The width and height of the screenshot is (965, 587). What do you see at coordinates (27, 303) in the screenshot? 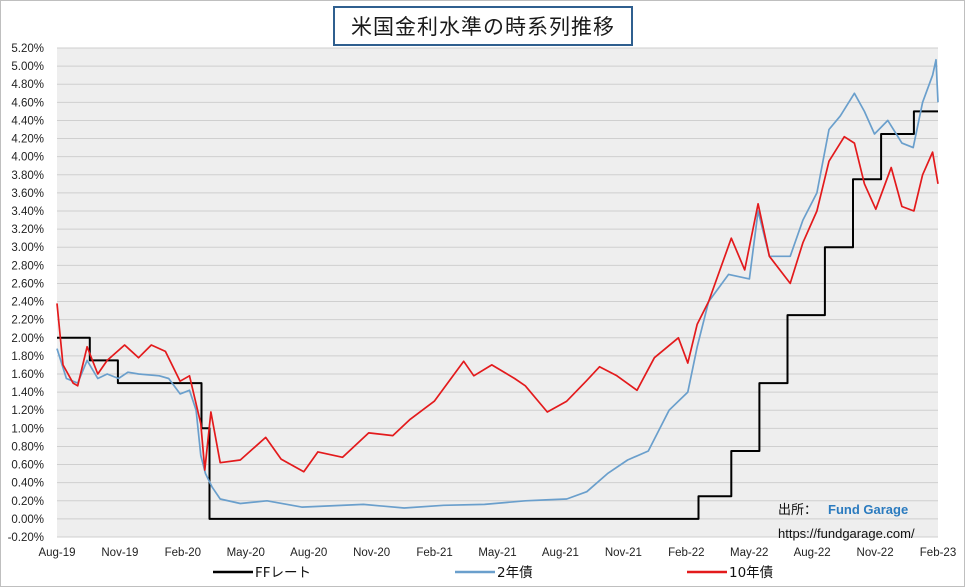
I see `y-tick-label: 2.40%` at bounding box center [27, 303].